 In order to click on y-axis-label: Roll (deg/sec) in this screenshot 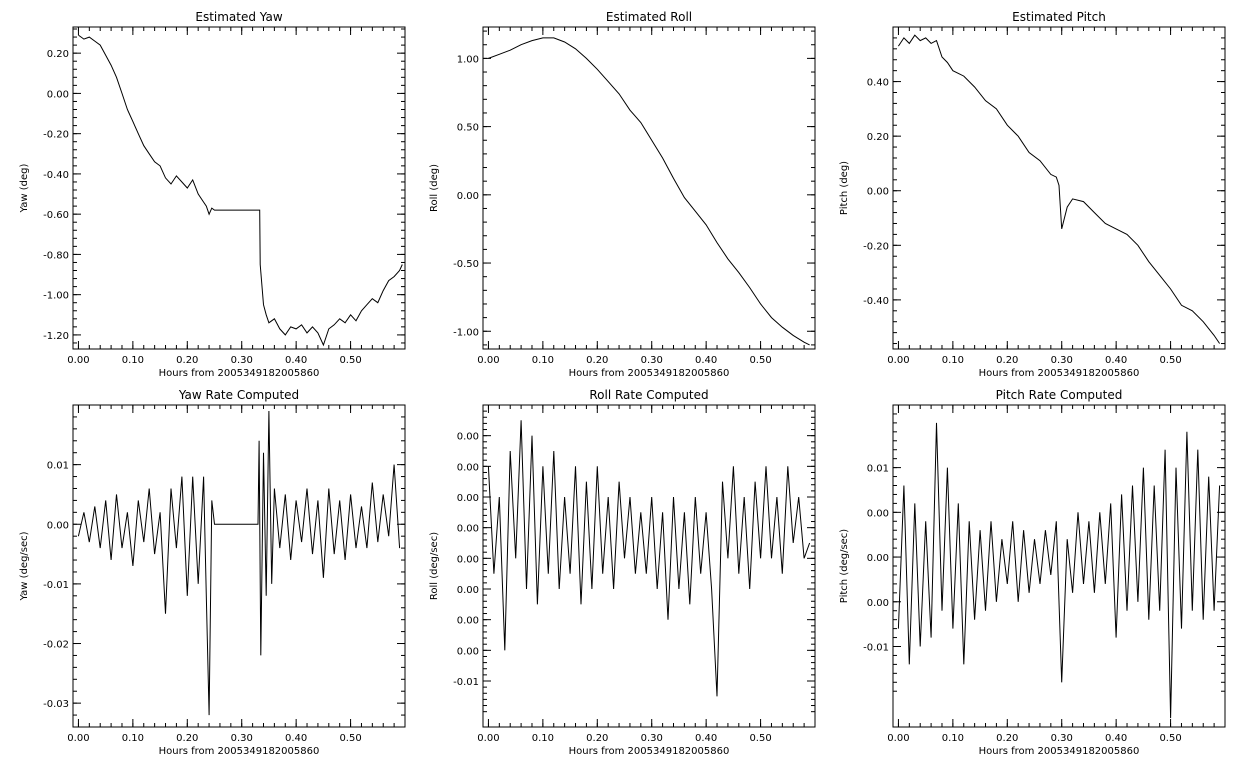, I will do `click(434, 566)`.